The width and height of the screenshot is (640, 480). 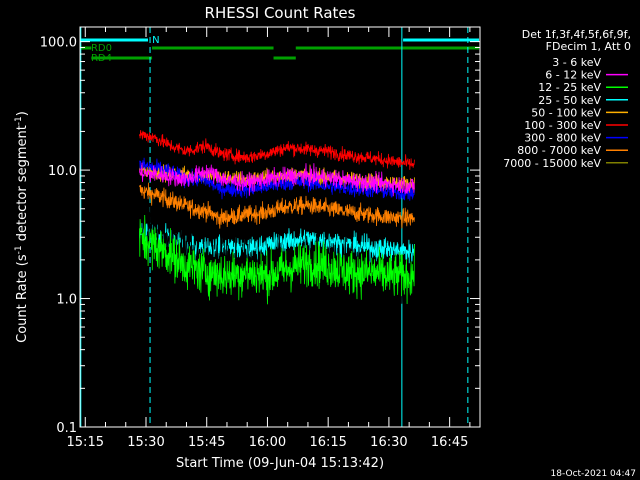 What do you see at coordinates (593, 474) in the screenshot?
I see `footer-timestamp: 18-Oct-2021 04:47` at bounding box center [593, 474].